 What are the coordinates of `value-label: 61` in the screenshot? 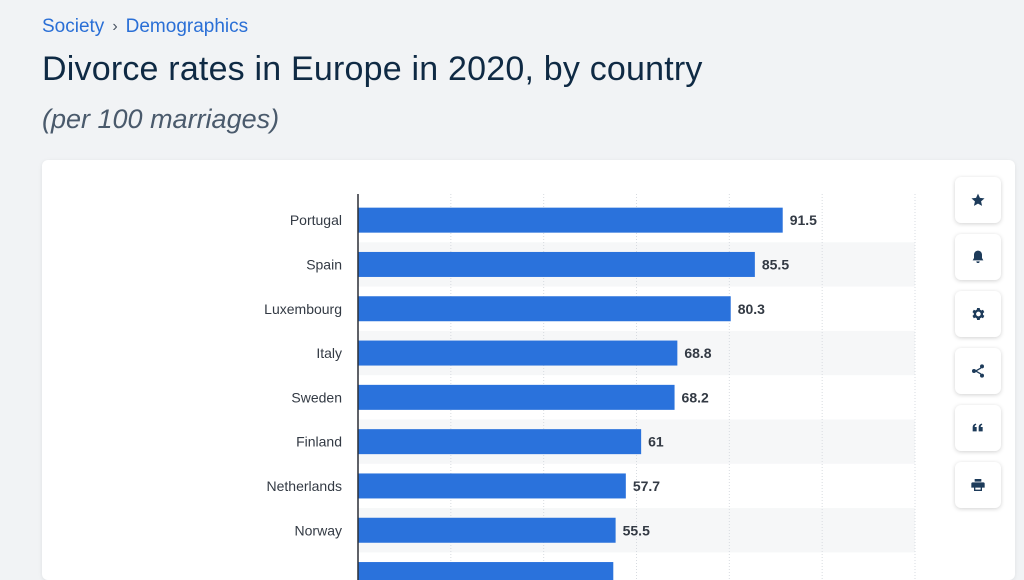 It's located at (656, 442).